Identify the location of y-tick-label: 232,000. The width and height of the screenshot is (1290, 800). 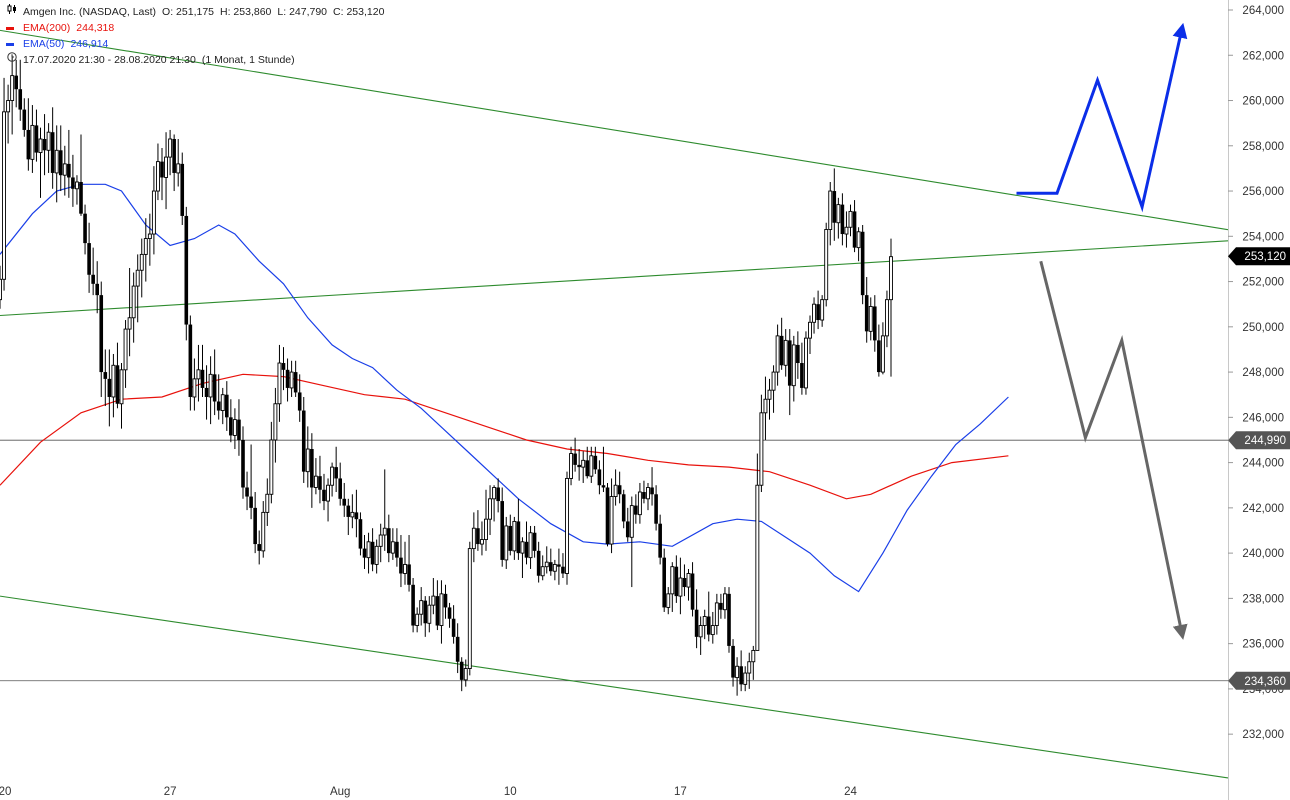
(1263, 735).